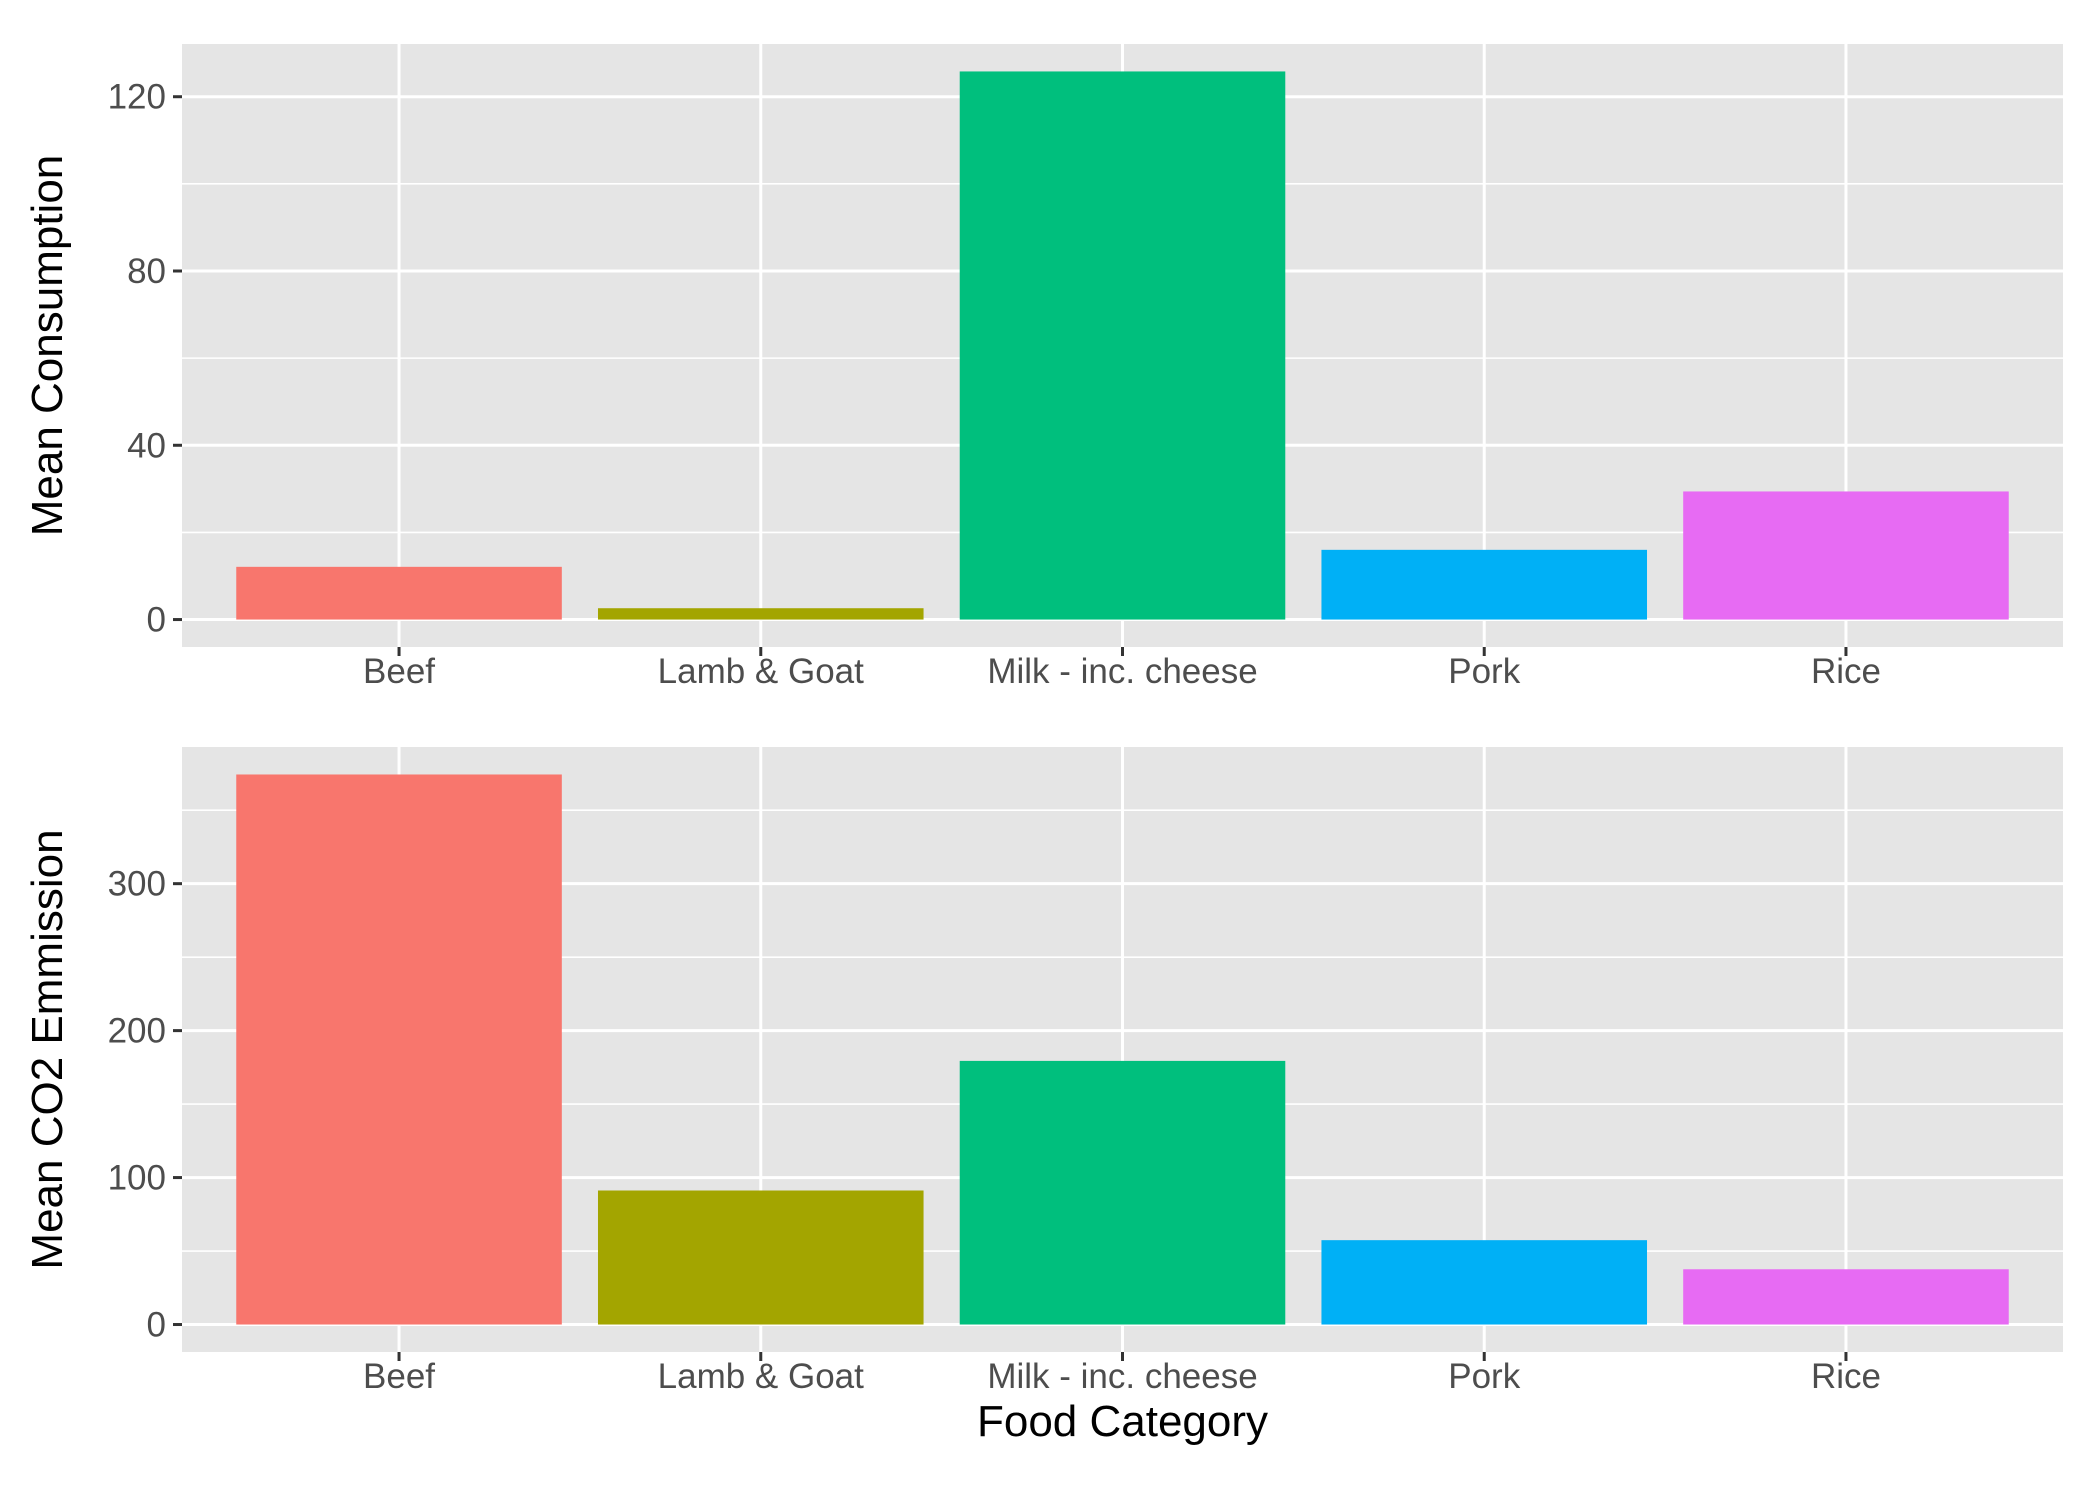 This screenshot has height=1499, width=2099. What do you see at coordinates (137, 97) in the screenshot?
I see `y-tick-label: 120` at bounding box center [137, 97].